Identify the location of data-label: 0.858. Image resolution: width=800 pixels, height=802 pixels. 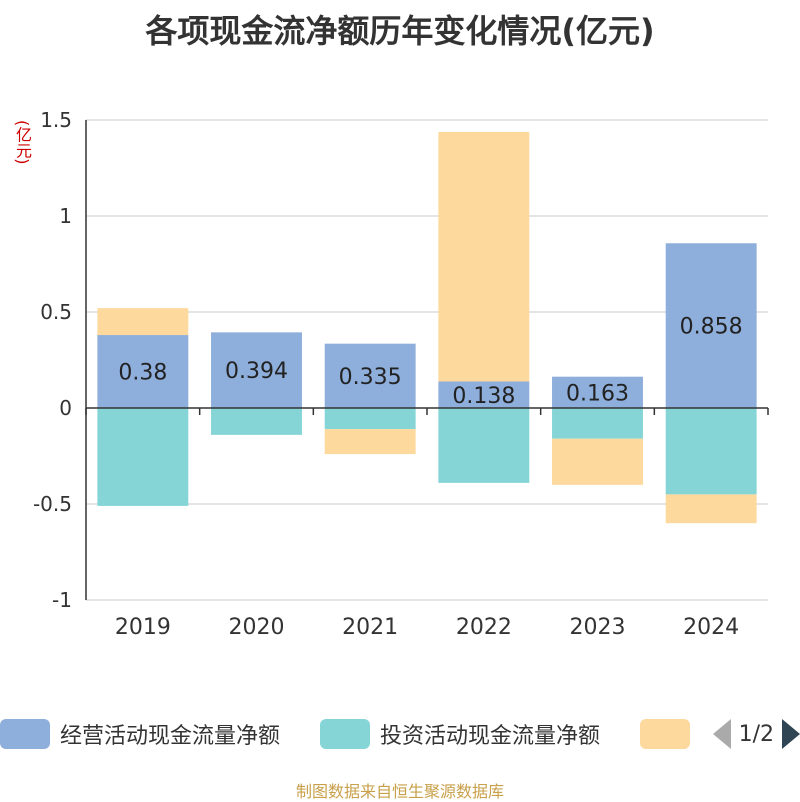
(711, 327).